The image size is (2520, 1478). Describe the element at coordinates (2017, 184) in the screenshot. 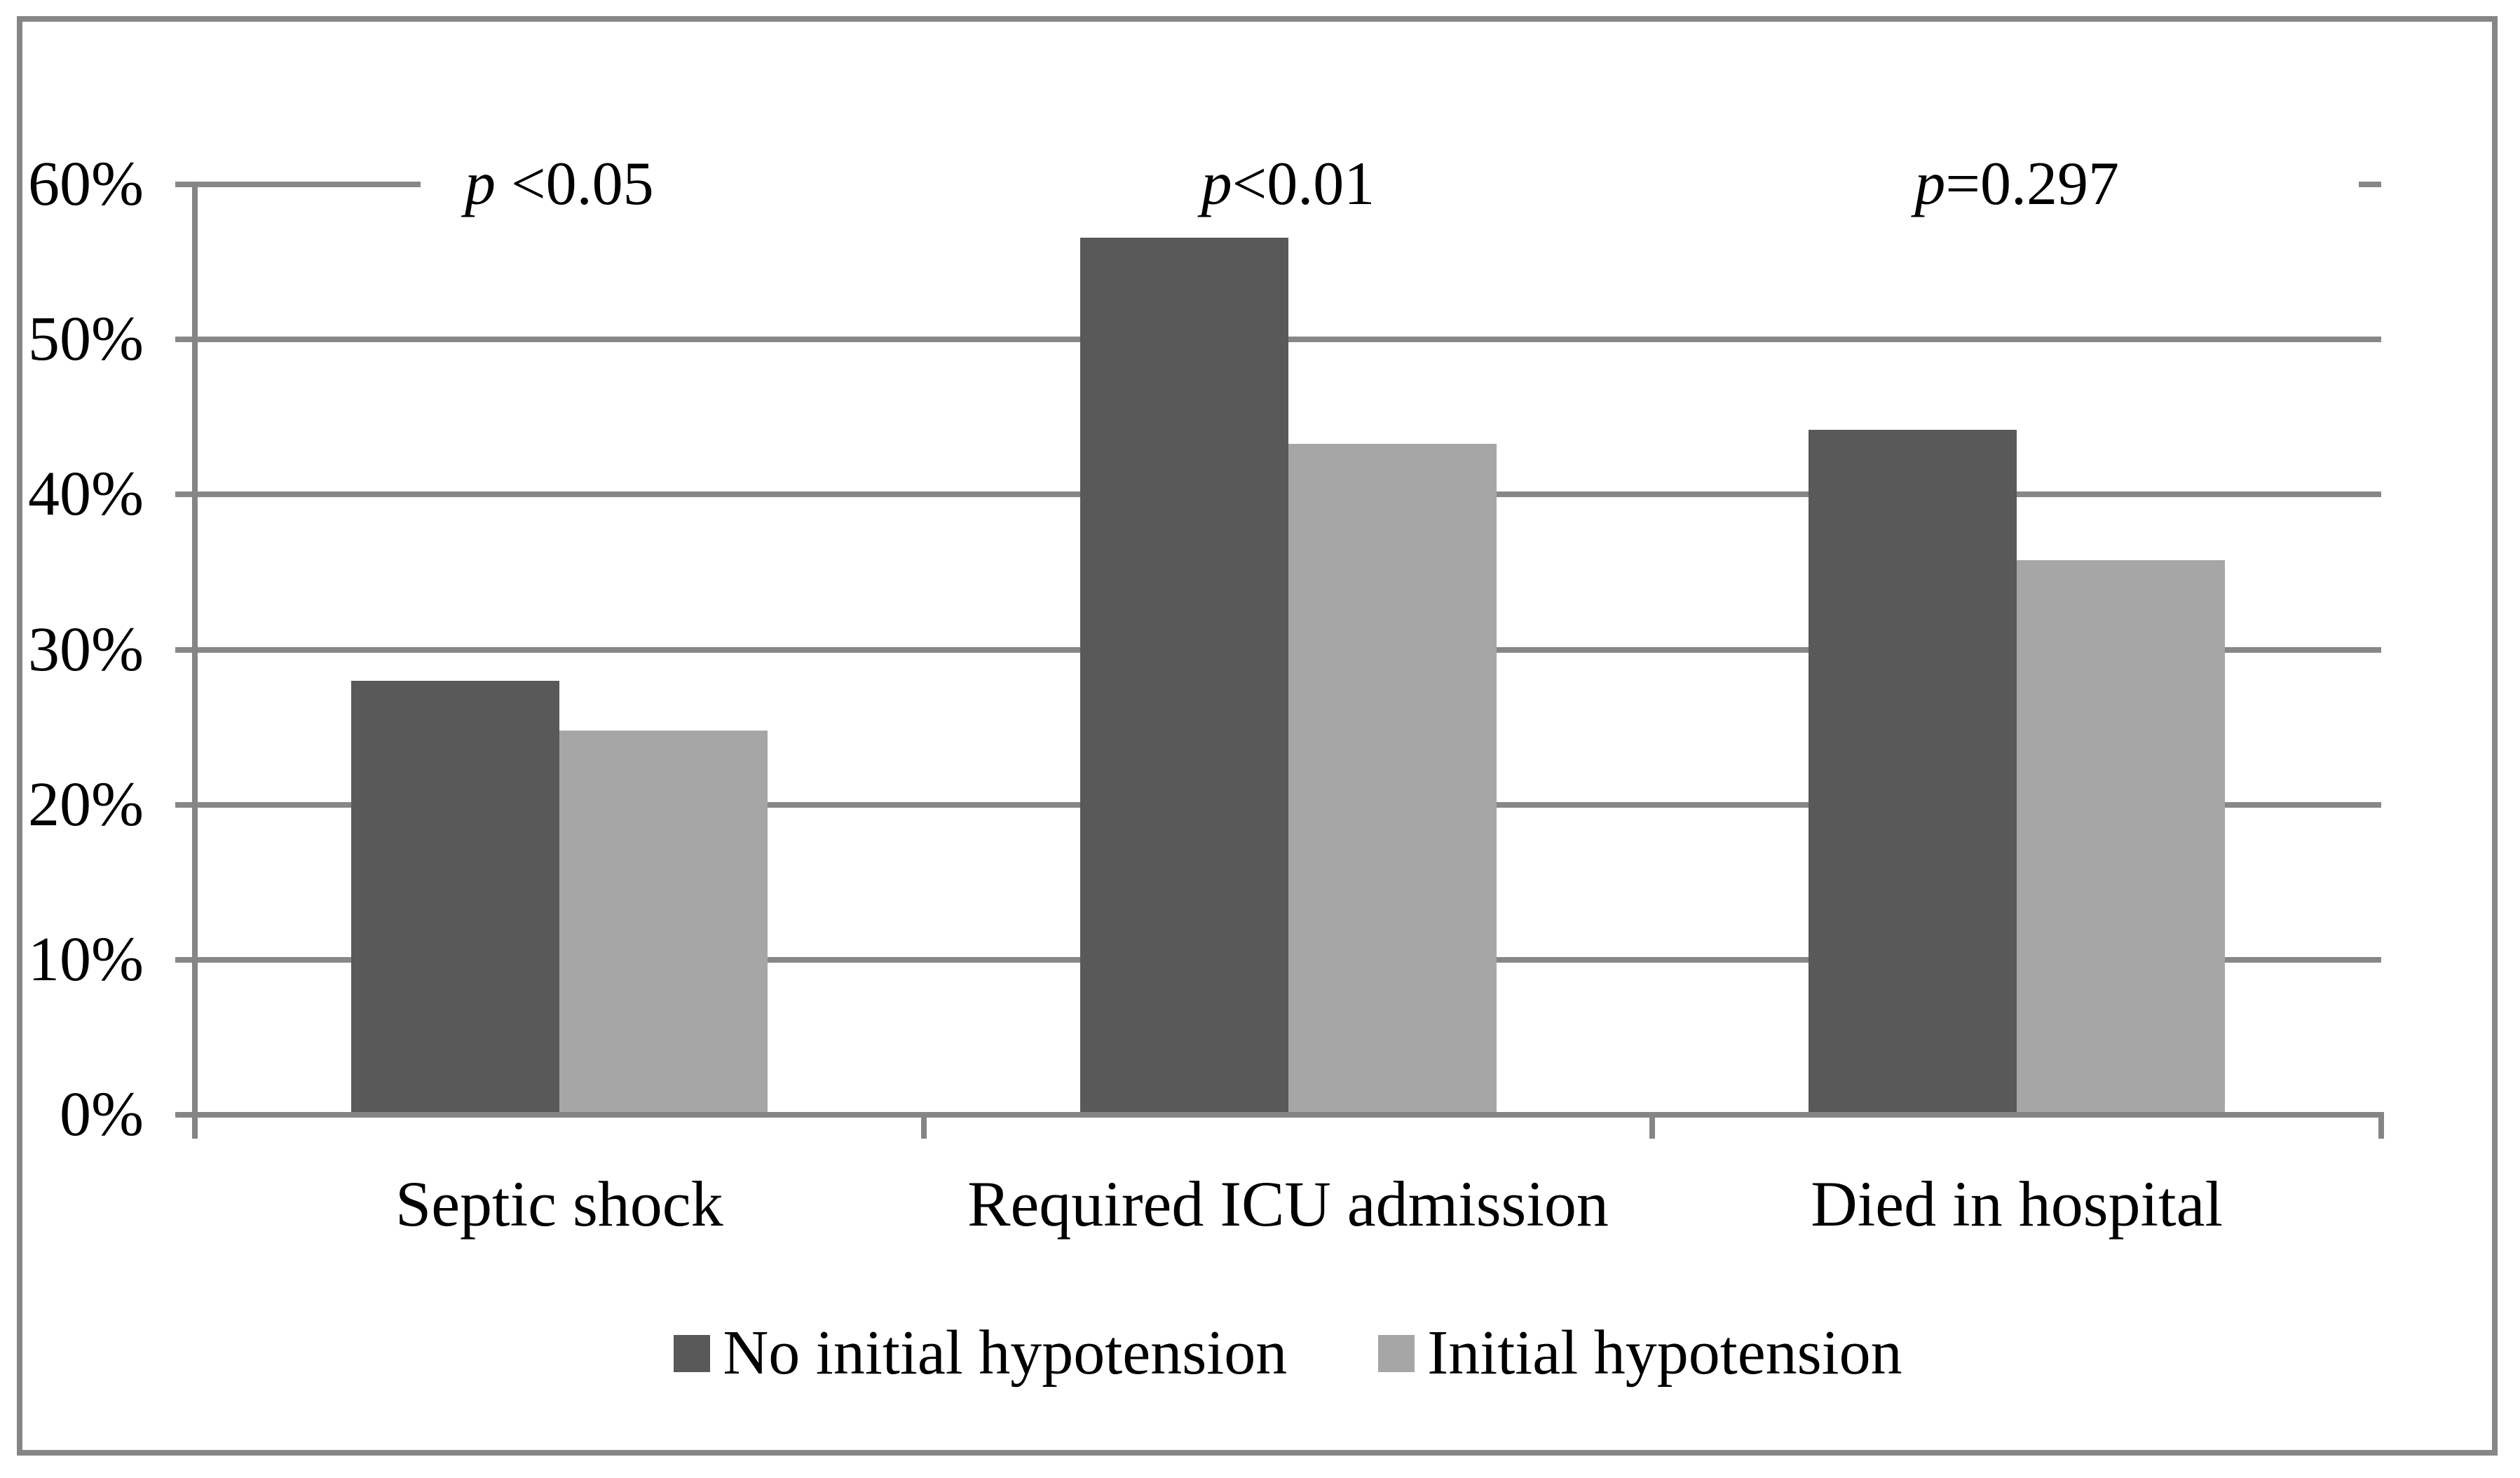

I see `p-value-annotation: p=0.297` at that location.